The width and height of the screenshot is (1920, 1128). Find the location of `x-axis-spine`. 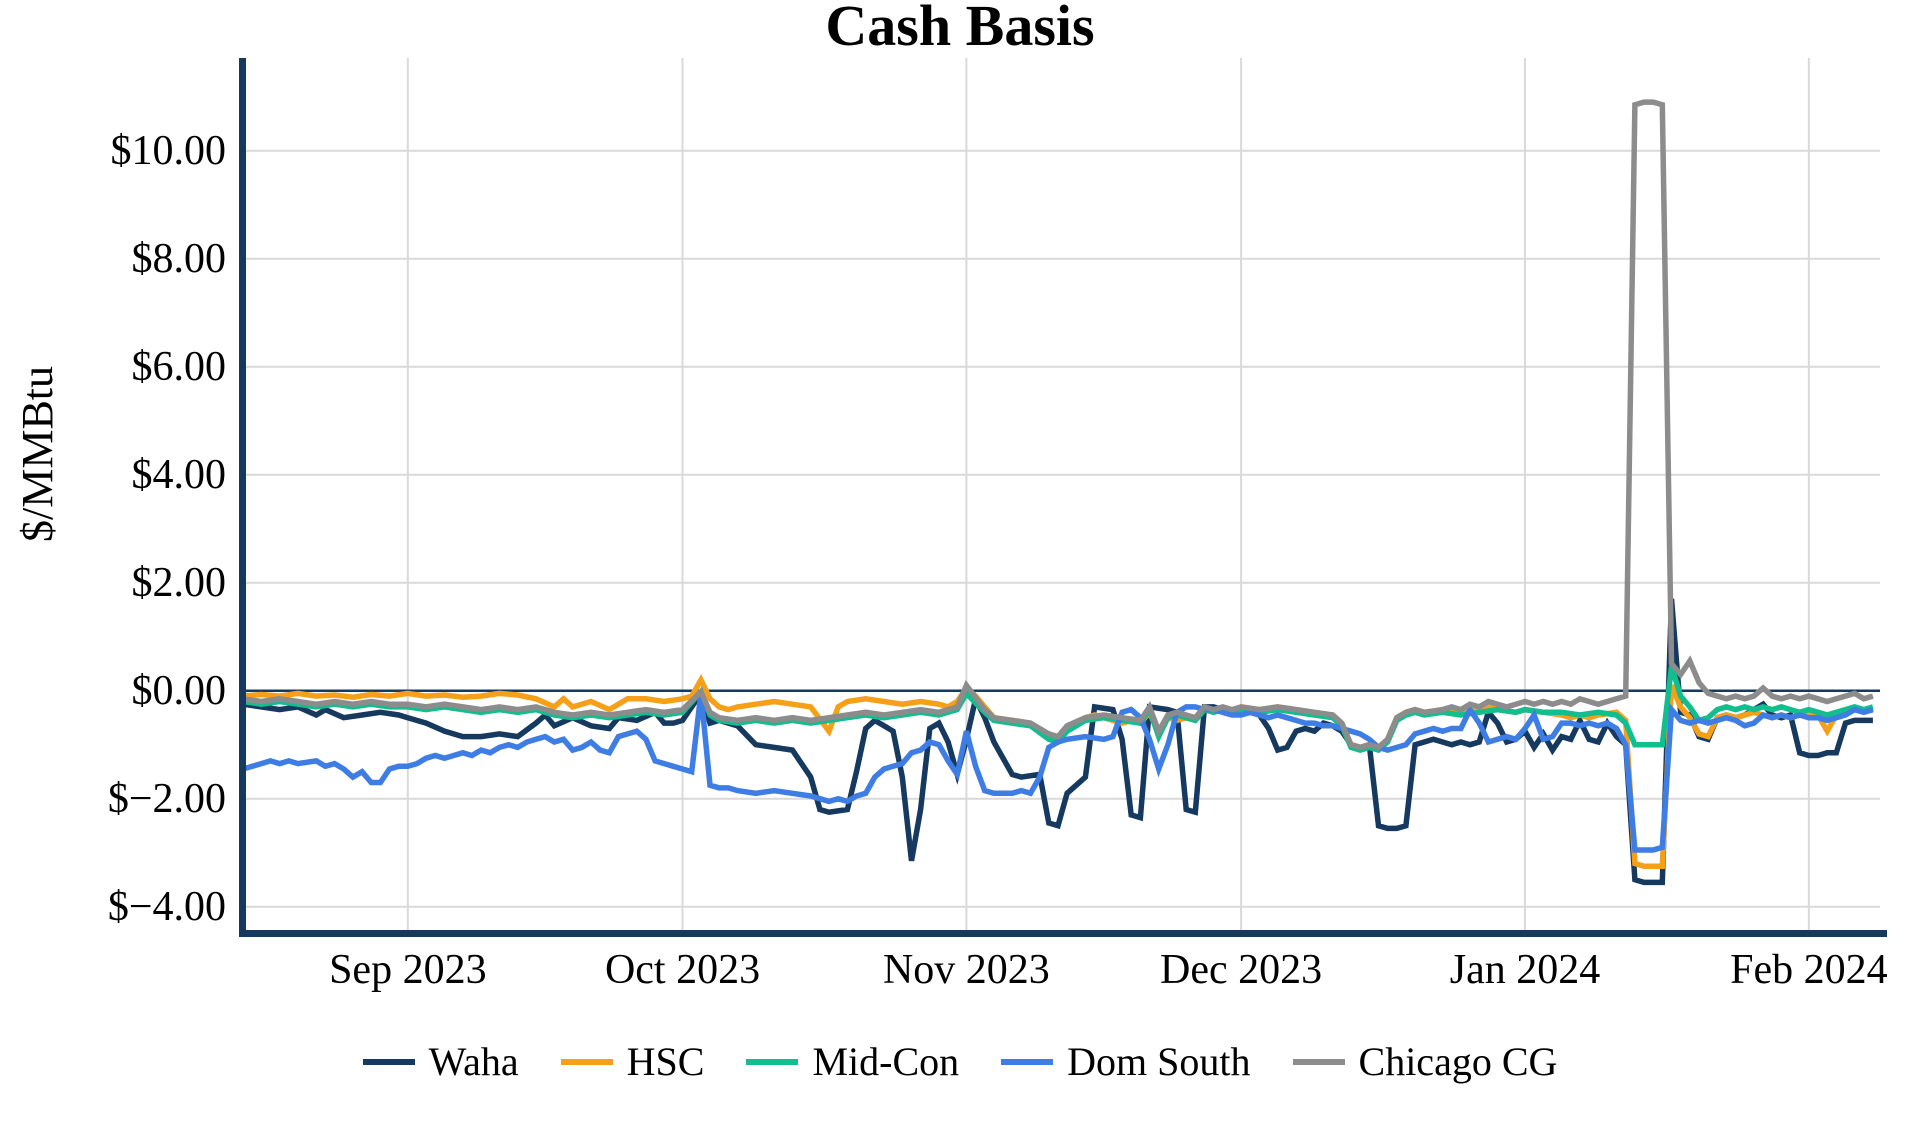

x-axis-spine is located at coordinates (1063, 933).